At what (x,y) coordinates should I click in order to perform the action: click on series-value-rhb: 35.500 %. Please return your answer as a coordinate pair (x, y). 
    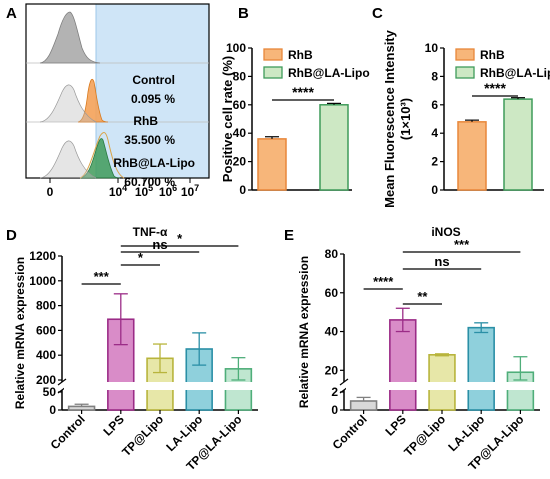
    Looking at the image, I should click on (149, 140).